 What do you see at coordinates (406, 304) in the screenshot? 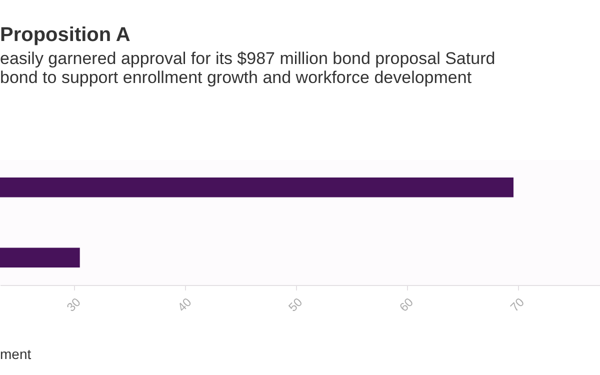
I see `x-tick-label: 60` at bounding box center [406, 304].